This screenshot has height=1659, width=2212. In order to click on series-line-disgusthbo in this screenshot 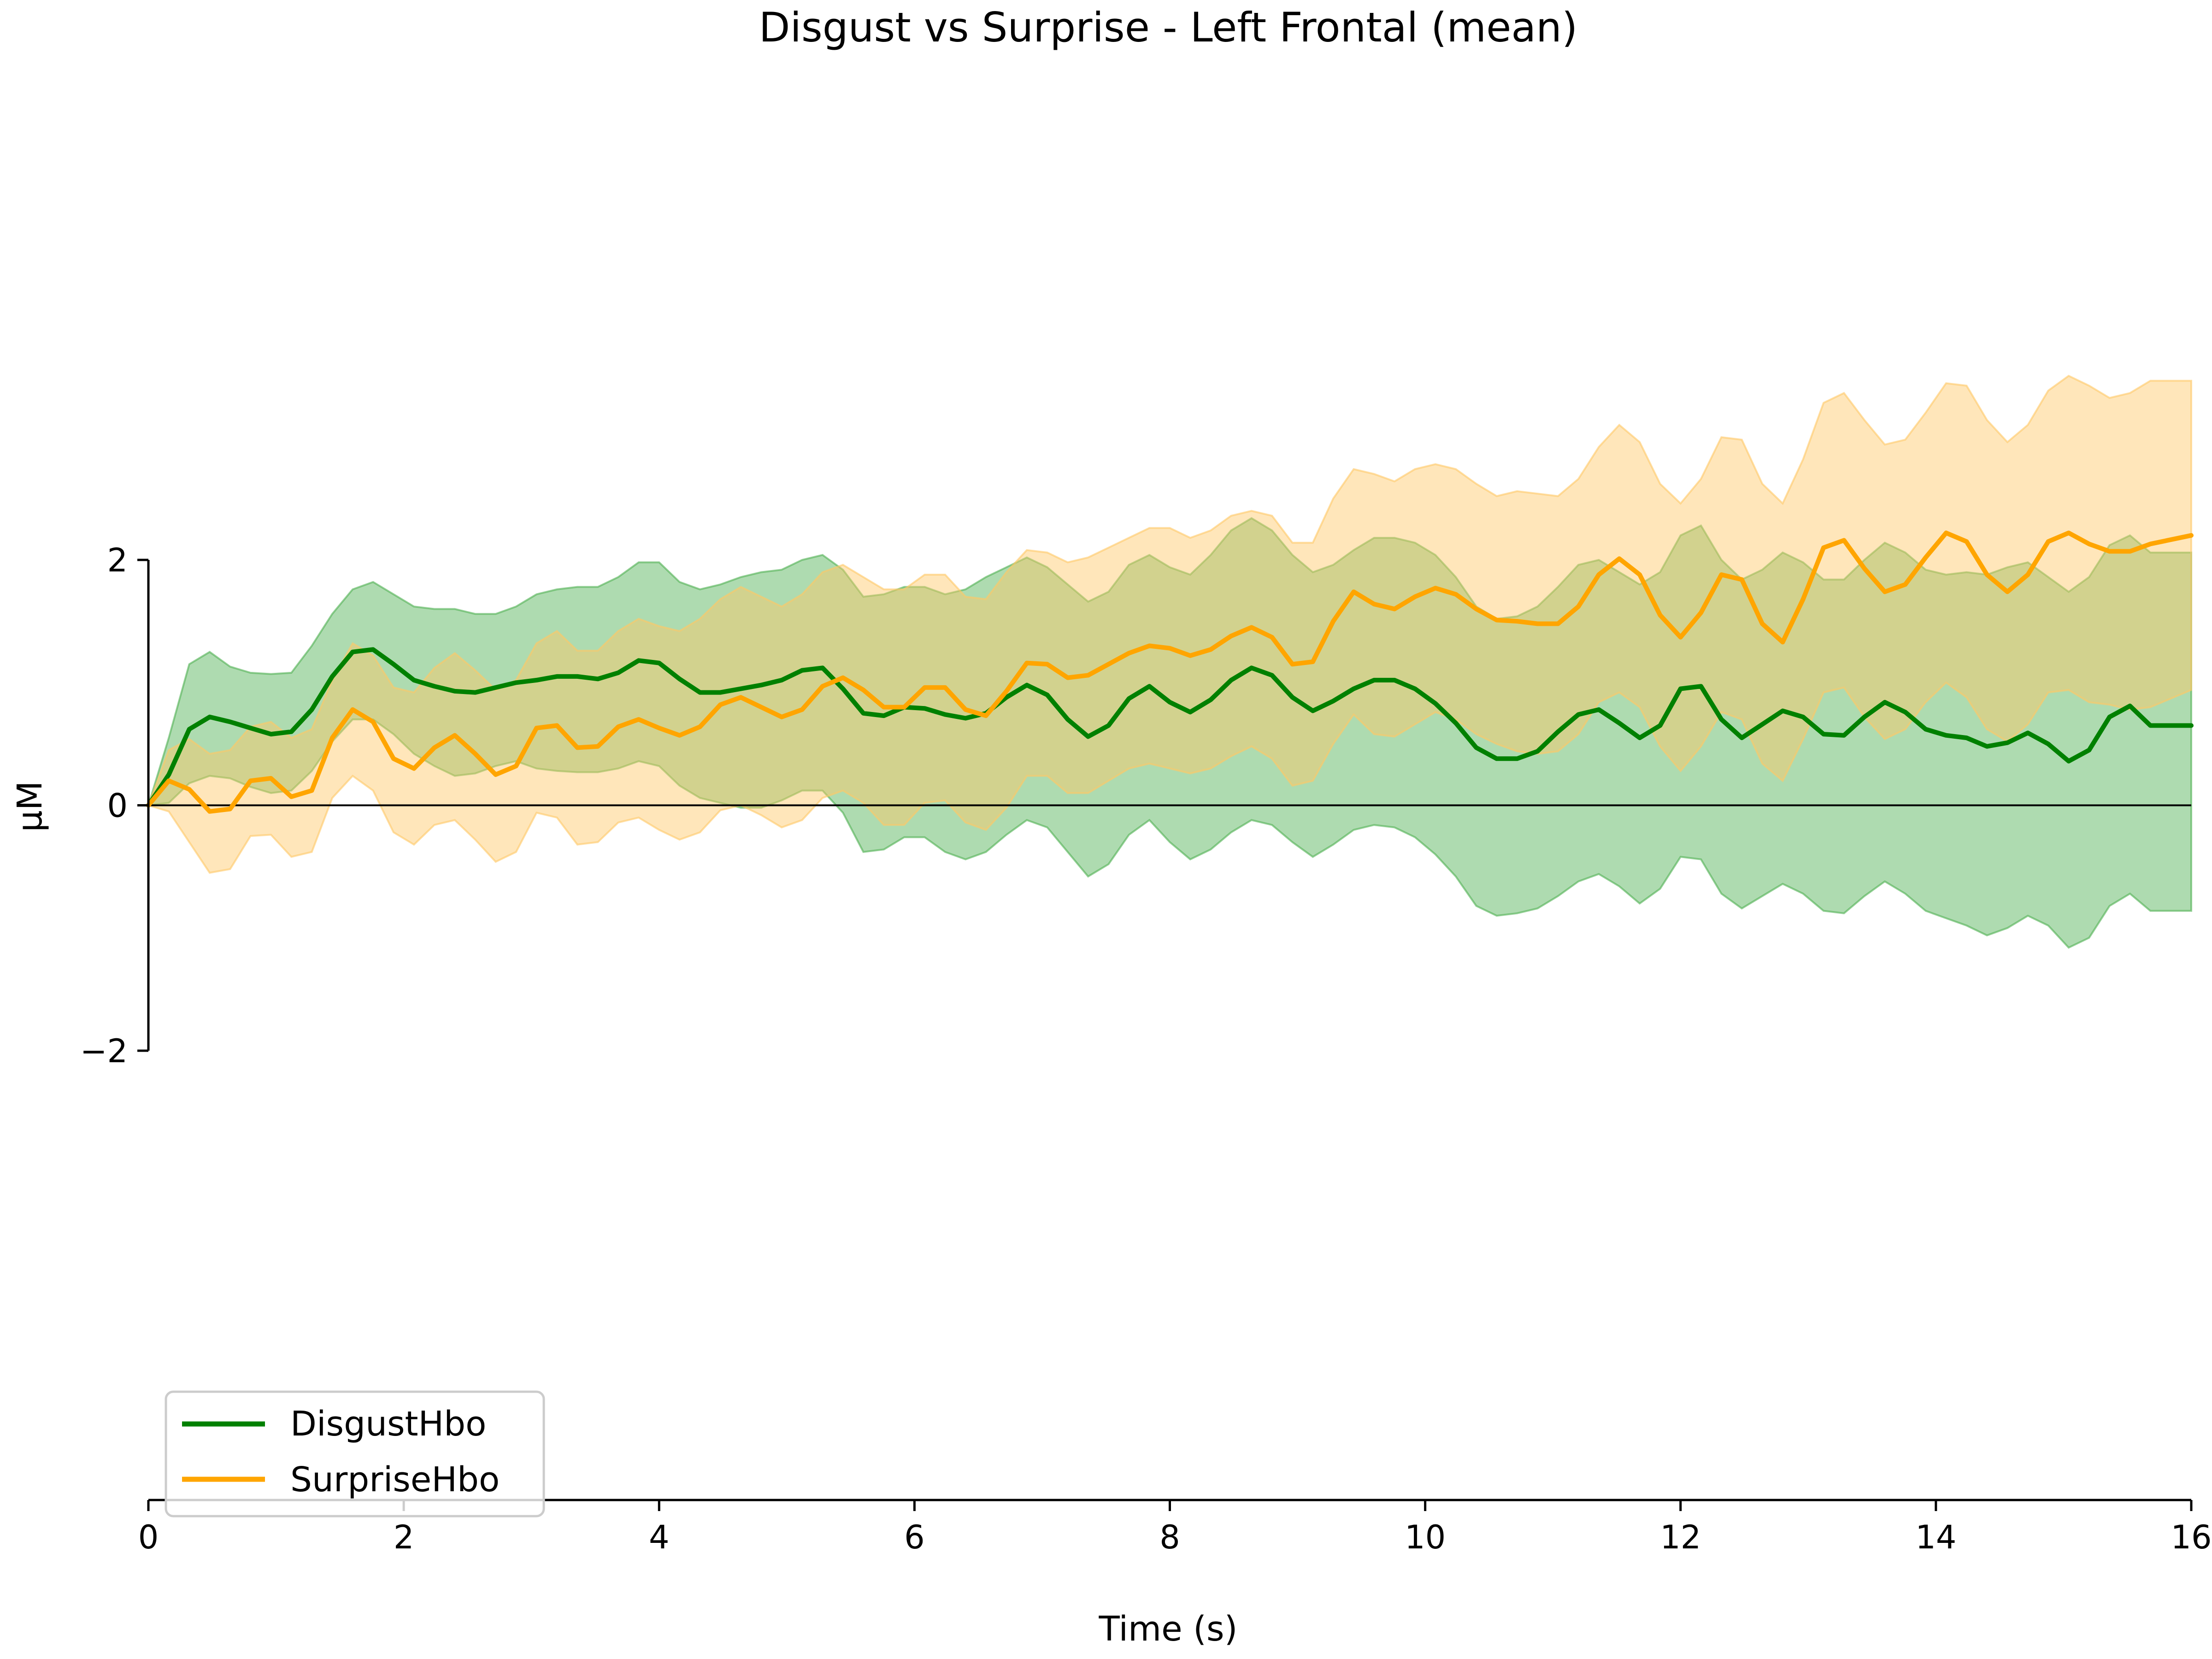, I will do `click(1170, 727)`.